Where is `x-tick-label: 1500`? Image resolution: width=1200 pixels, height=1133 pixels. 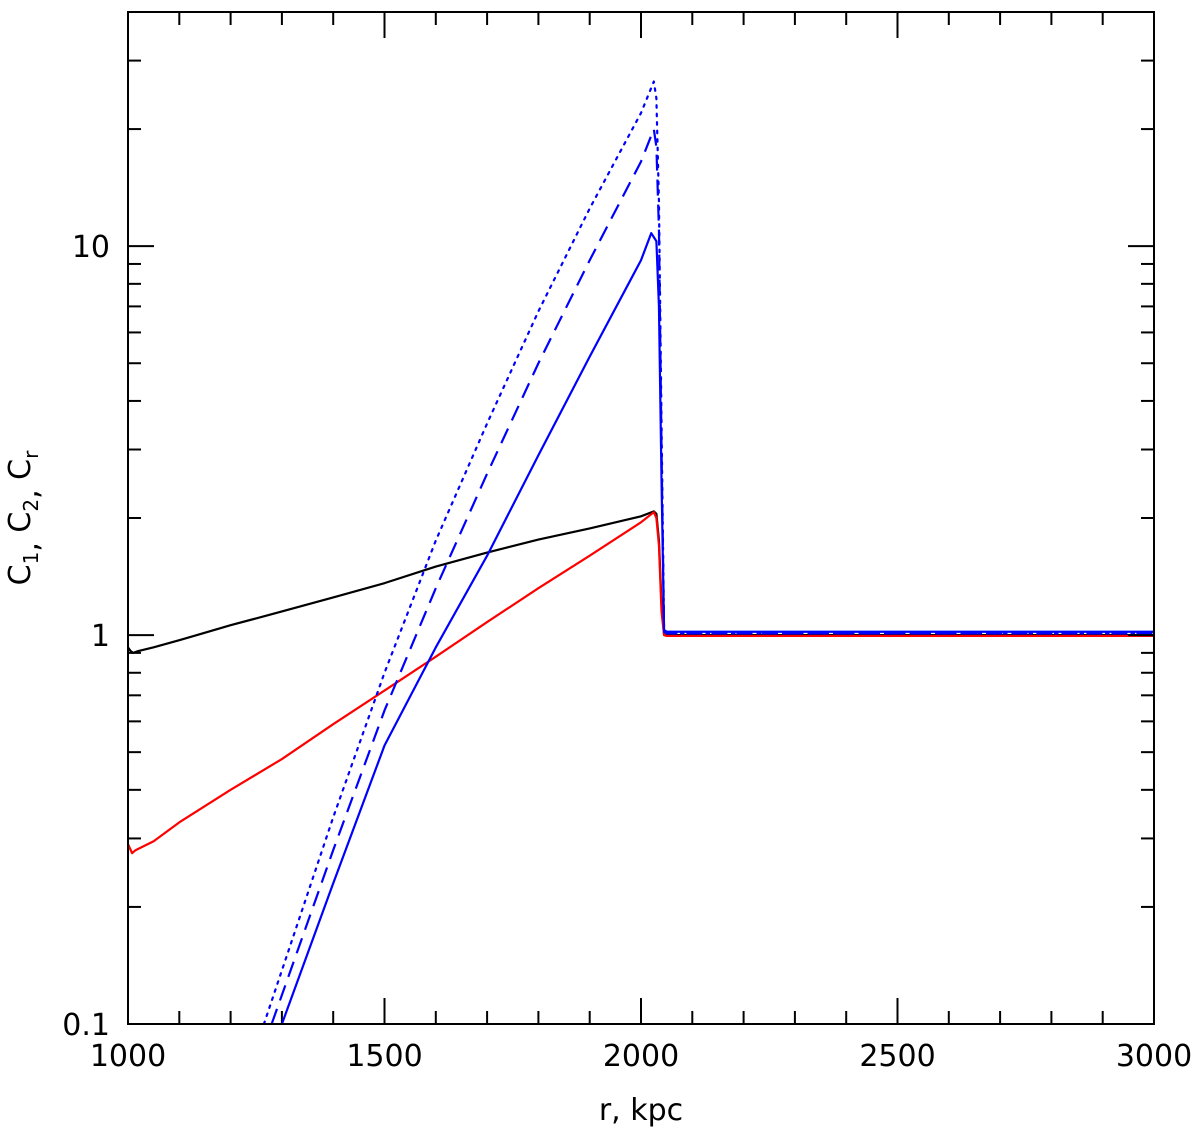
x-tick-label: 1500 is located at coordinates (384, 1056).